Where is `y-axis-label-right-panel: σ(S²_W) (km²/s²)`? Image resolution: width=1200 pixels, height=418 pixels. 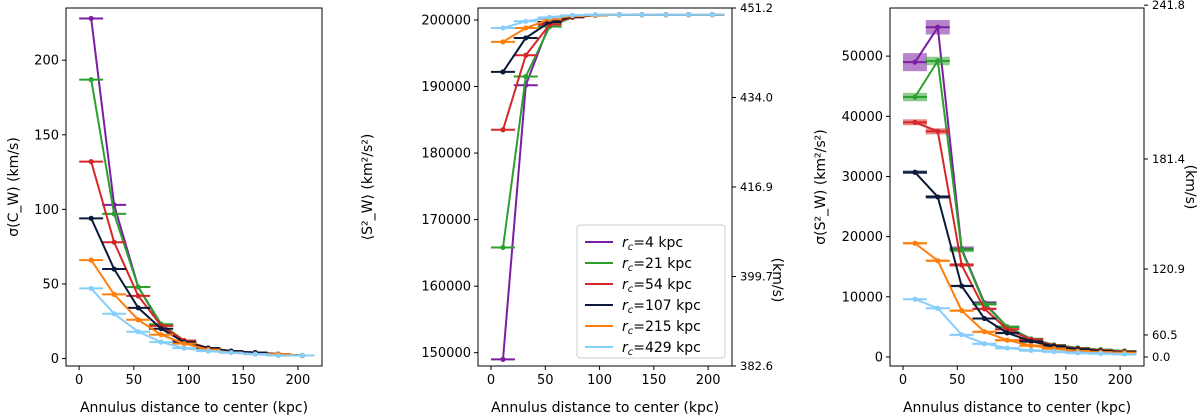
y-axis-label-right-panel: σ(S²_W) (km²/s²) is located at coordinates (821, 187).